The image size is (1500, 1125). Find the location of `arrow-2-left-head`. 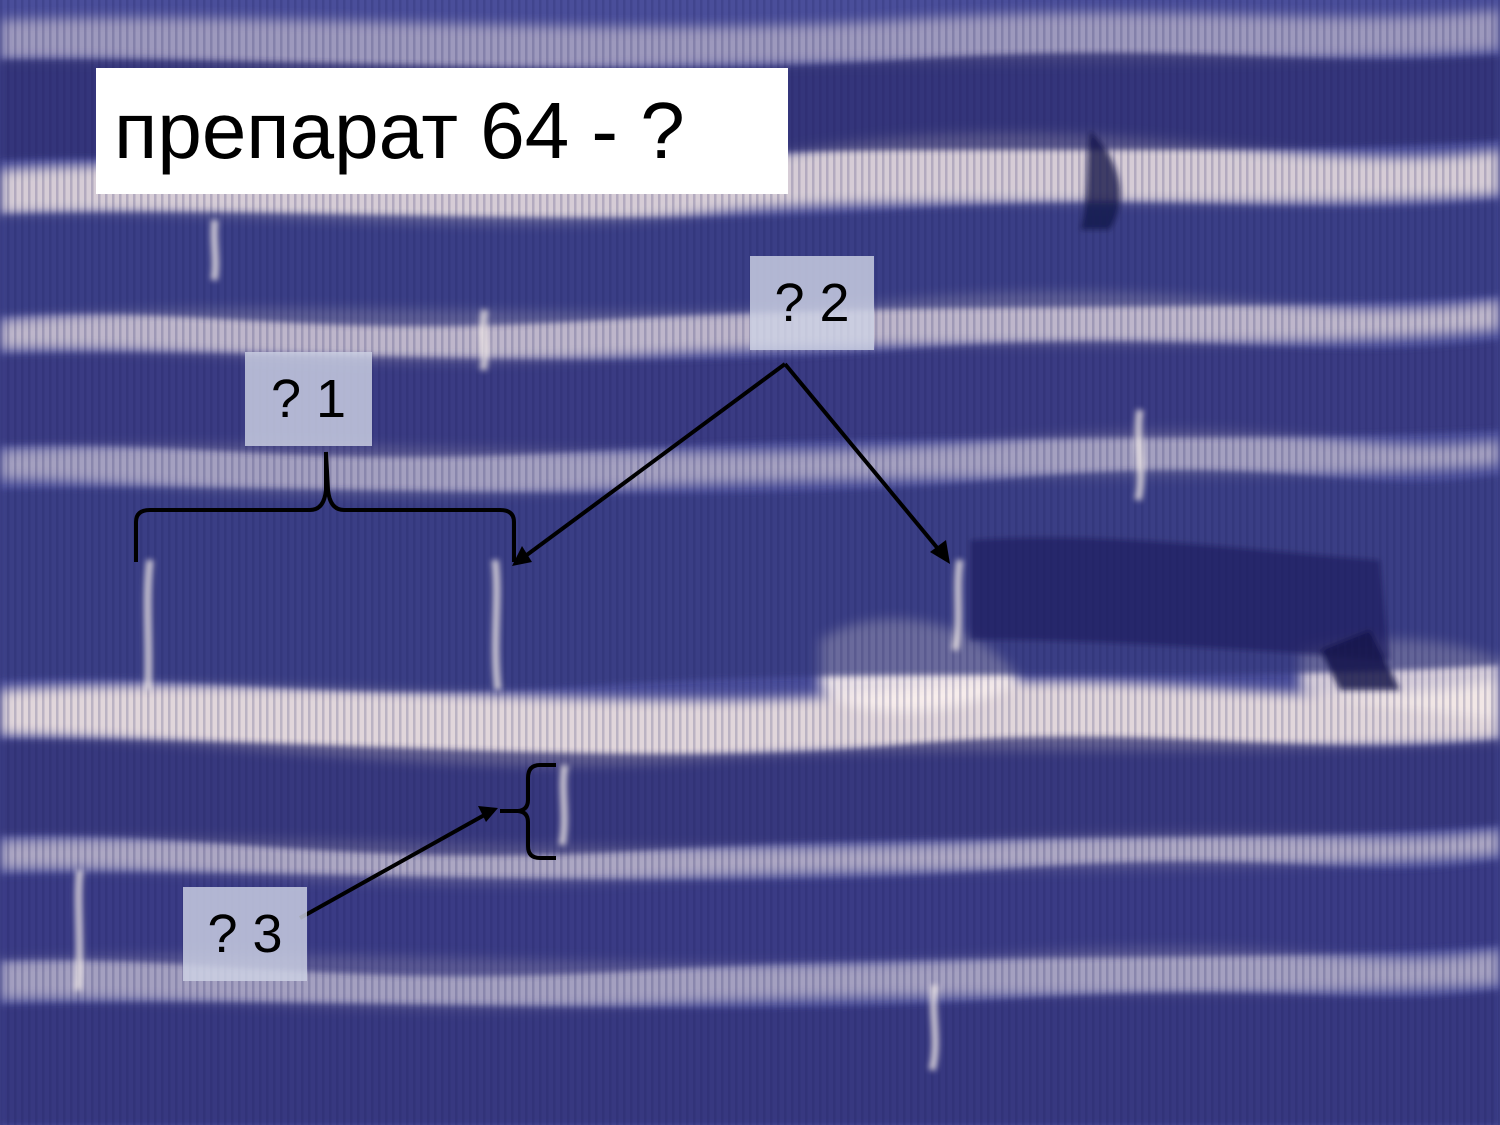

arrow-2-left-head is located at coordinates (522, 556).